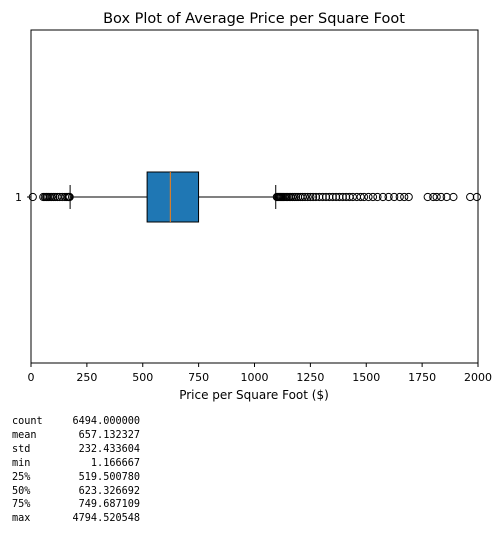 The width and height of the screenshot is (502, 538). What do you see at coordinates (142, 377) in the screenshot?
I see `x-tick-label: 500` at bounding box center [142, 377].